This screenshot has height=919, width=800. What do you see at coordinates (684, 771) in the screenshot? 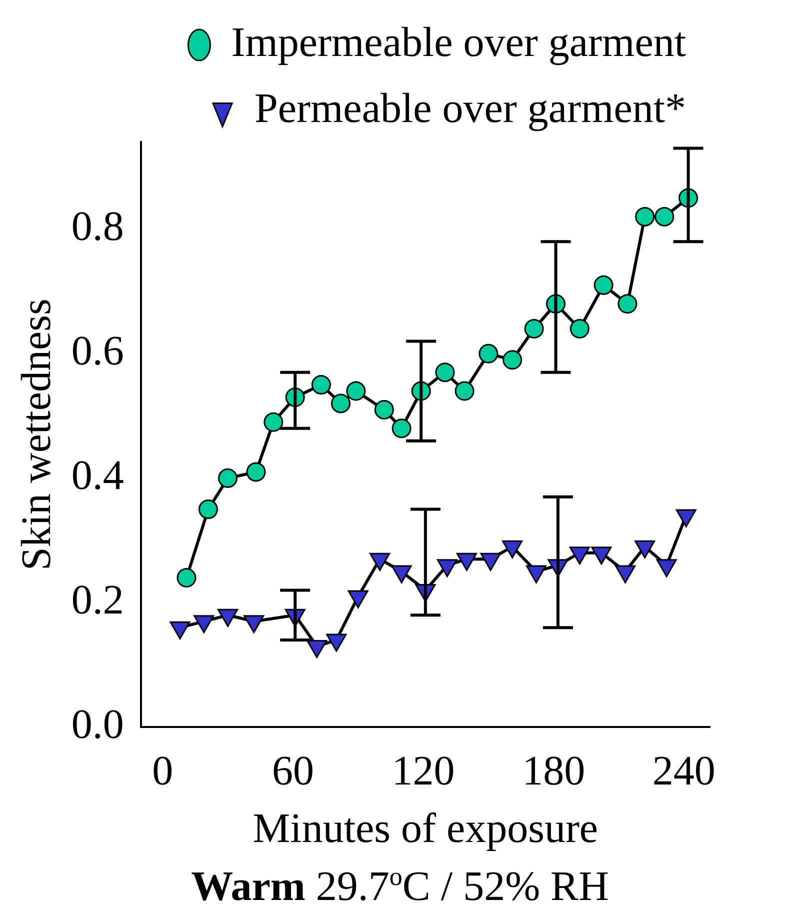
I see `x-tick-label: 240` at bounding box center [684, 771].